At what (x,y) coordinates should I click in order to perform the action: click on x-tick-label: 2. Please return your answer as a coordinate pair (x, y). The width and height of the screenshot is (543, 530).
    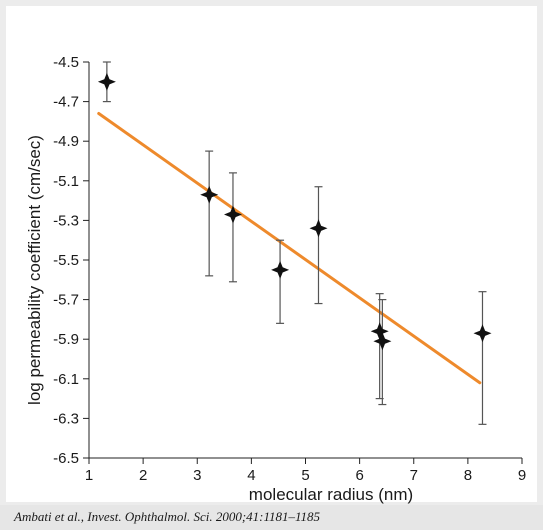
    Looking at the image, I should click on (143, 475).